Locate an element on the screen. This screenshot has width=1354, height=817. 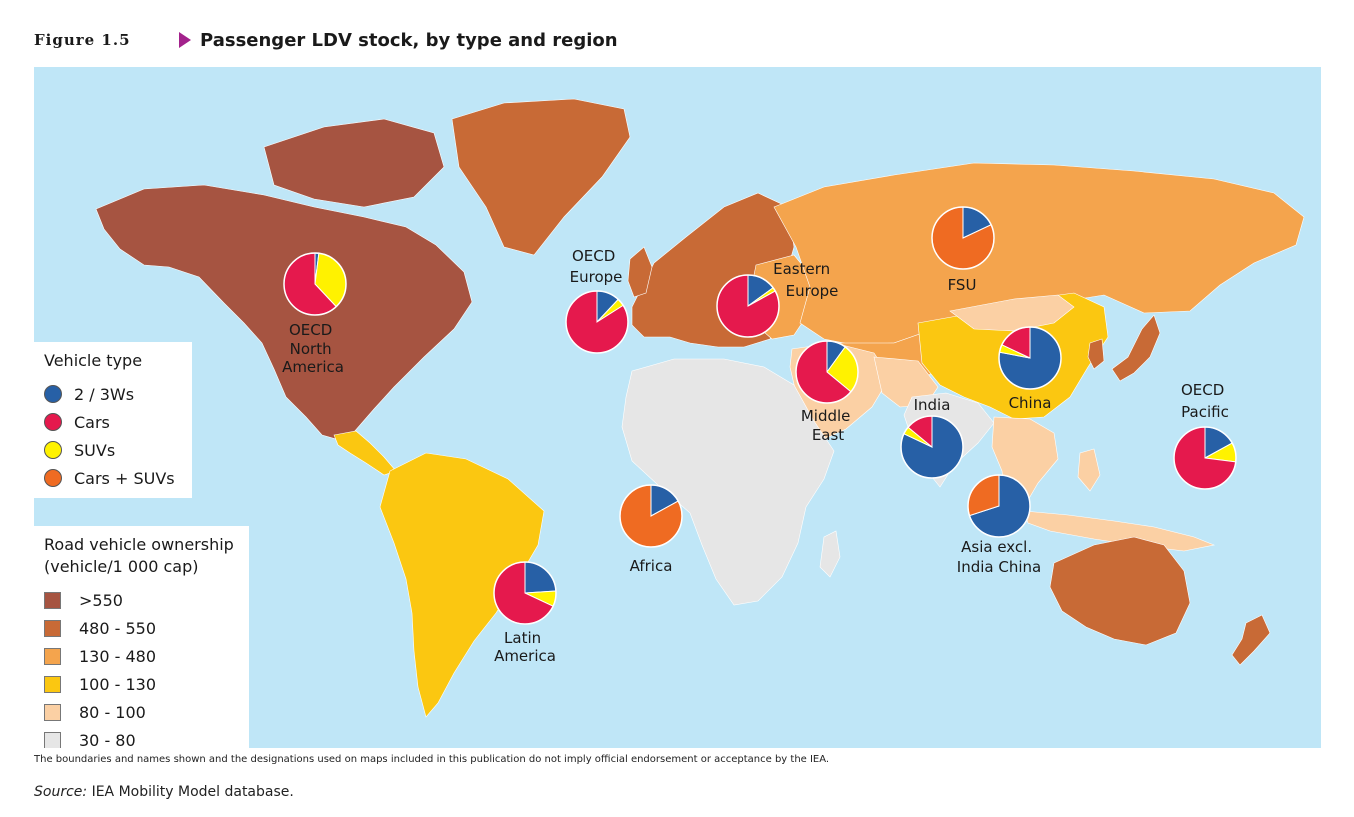
pie-oecd-europe is located at coordinates (597, 322).